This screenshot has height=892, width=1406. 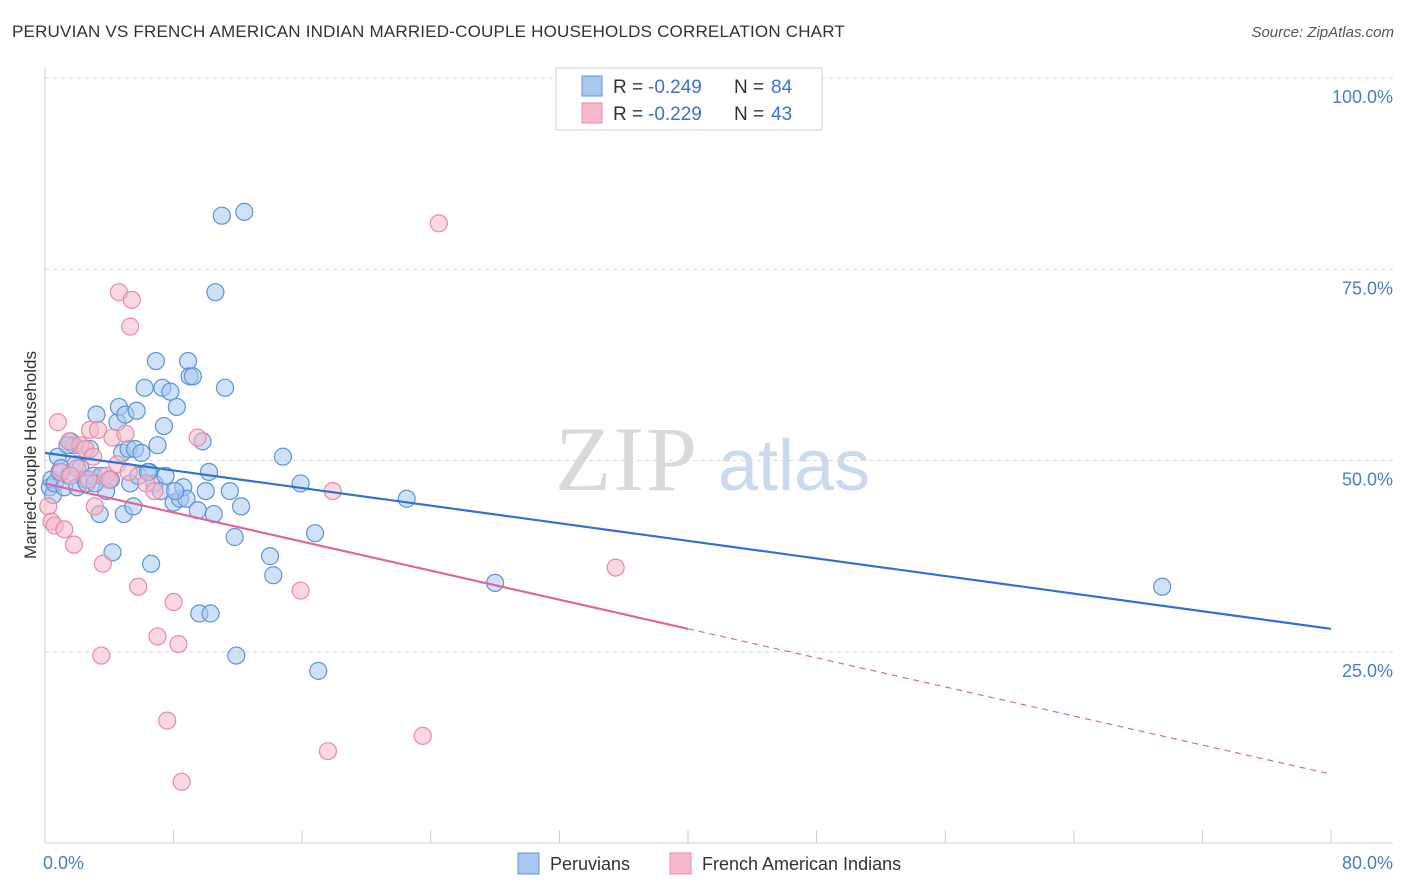 I want to click on y-tick-label: 75.0%, so click(x=1367, y=288).